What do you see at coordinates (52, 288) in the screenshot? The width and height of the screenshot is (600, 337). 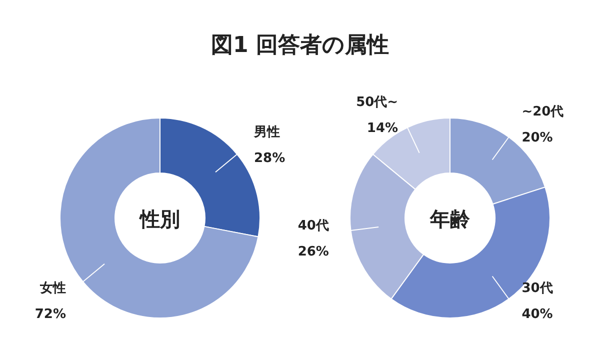 I see `slice-label: 女性` at bounding box center [52, 288].